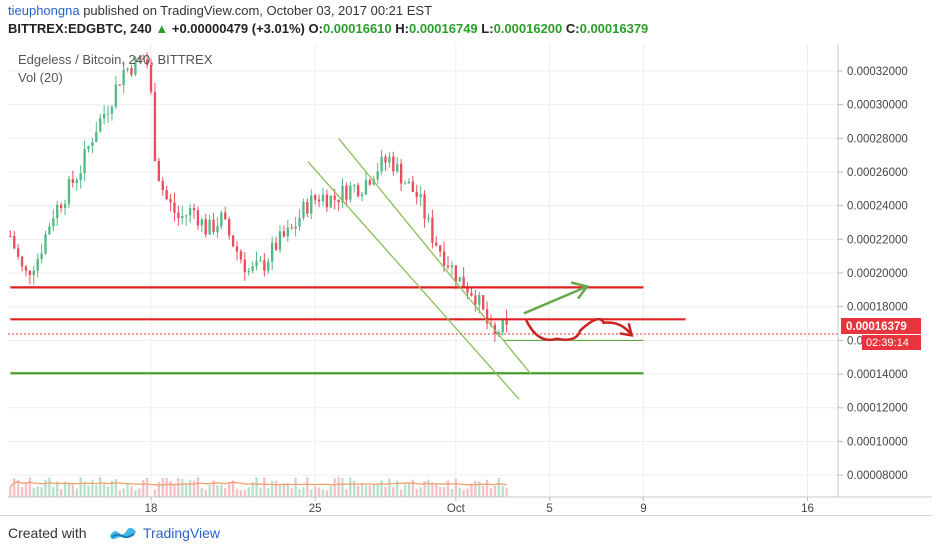 The image size is (932, 551). Describe the element at coordinates (182, 533) in the screenshot. I see `tradingview-link: TradingView` at that location.